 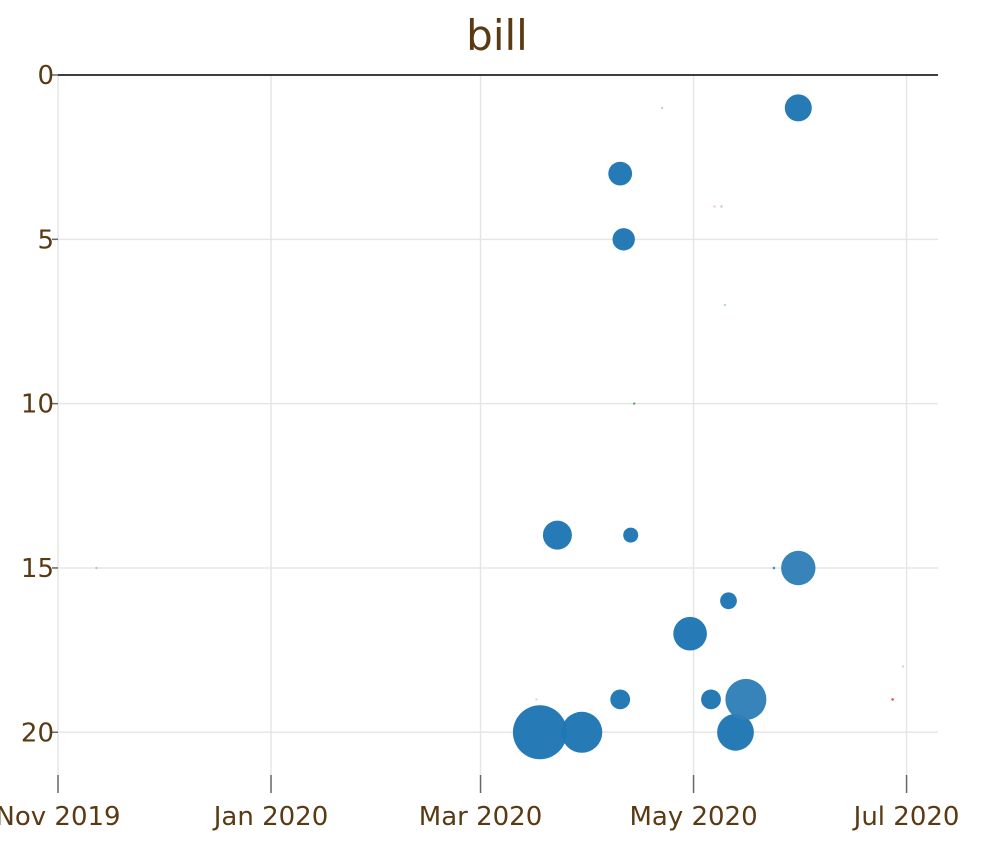 What do you see at coordinates (481, 817) in the screenshot?
I see `x-tick-label: Mar 2020` at bounding box center [481, 817].